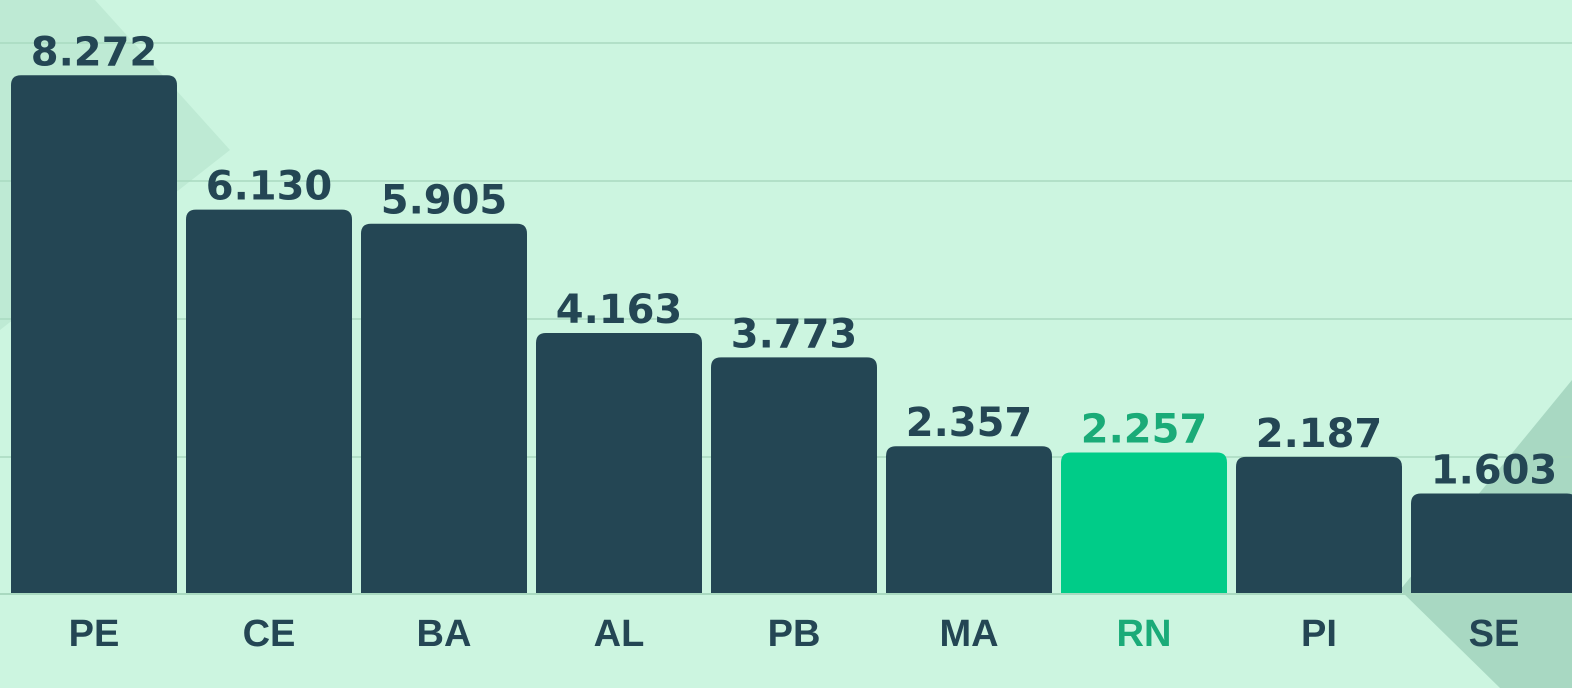 The height and width of the screenshot is (688, 1572). I want to click on x-tick-label: CE, so click(269, 634).